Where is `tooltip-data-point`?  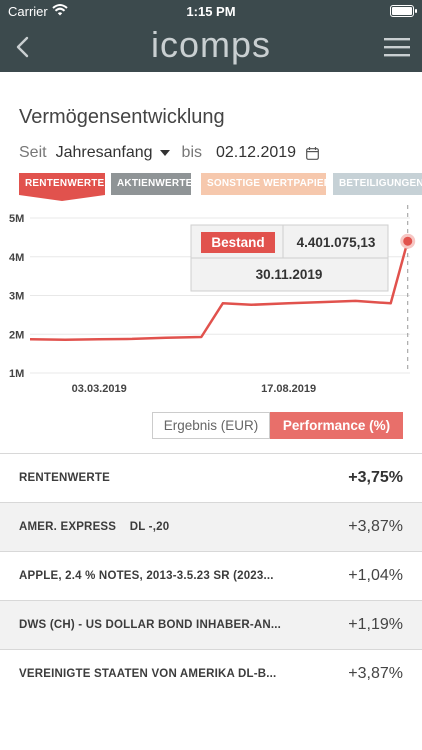
tooltip-data-point is located at coordinates (408, 241).